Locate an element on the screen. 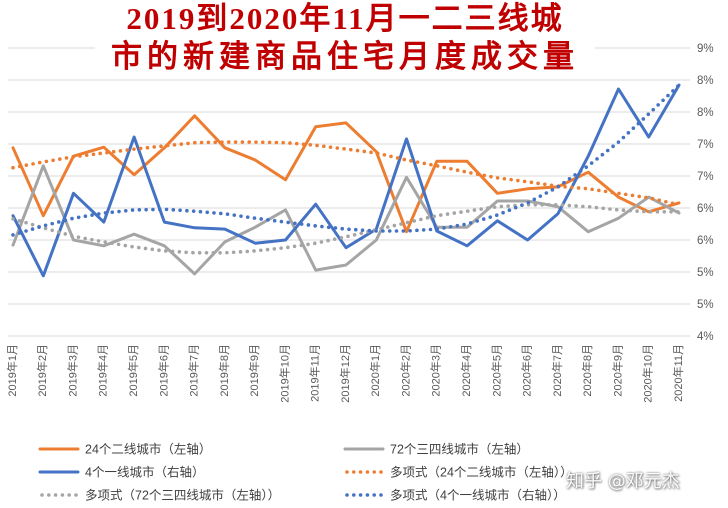 The width and height of the screenshot is (728, 508). chart-title: 2019到2020年11月一二三线城 市的新建商品住宅月度成交量 is located at coordinates (345, 39).